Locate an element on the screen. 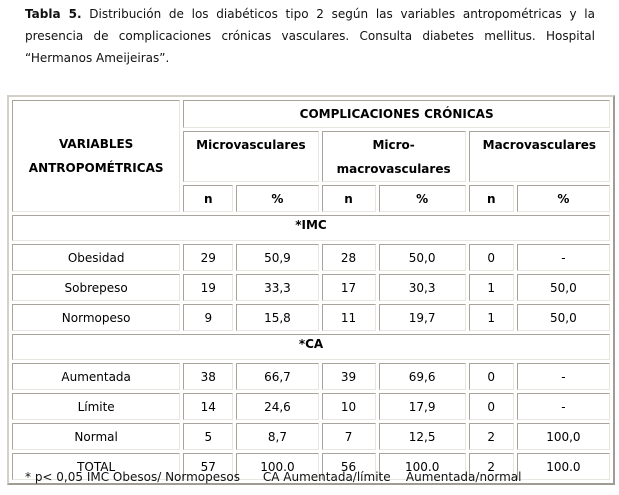 This screenshot has width=619, height=495. header-micro-macro: Micro- macrovasculares is located at coordinates (393, 156).